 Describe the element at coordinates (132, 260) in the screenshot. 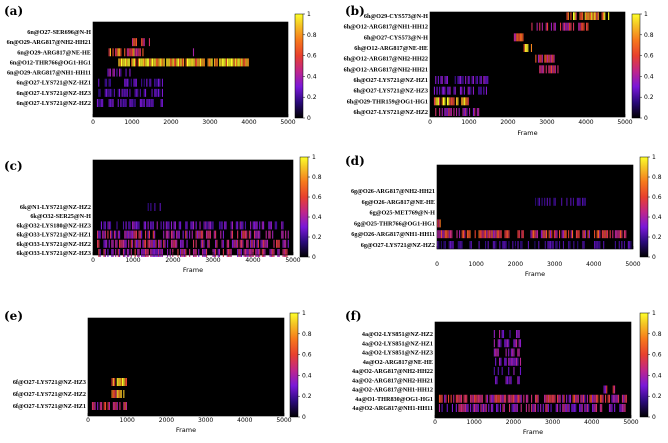

I see `x-tick-label: 1000` at that location.